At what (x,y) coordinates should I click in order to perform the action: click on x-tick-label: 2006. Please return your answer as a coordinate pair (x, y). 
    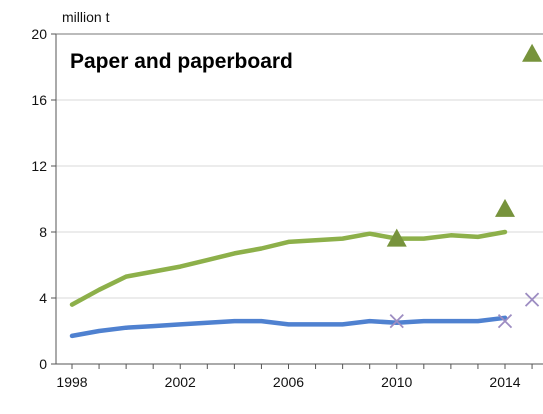
    Looking at the image, I should click on (288, 382).